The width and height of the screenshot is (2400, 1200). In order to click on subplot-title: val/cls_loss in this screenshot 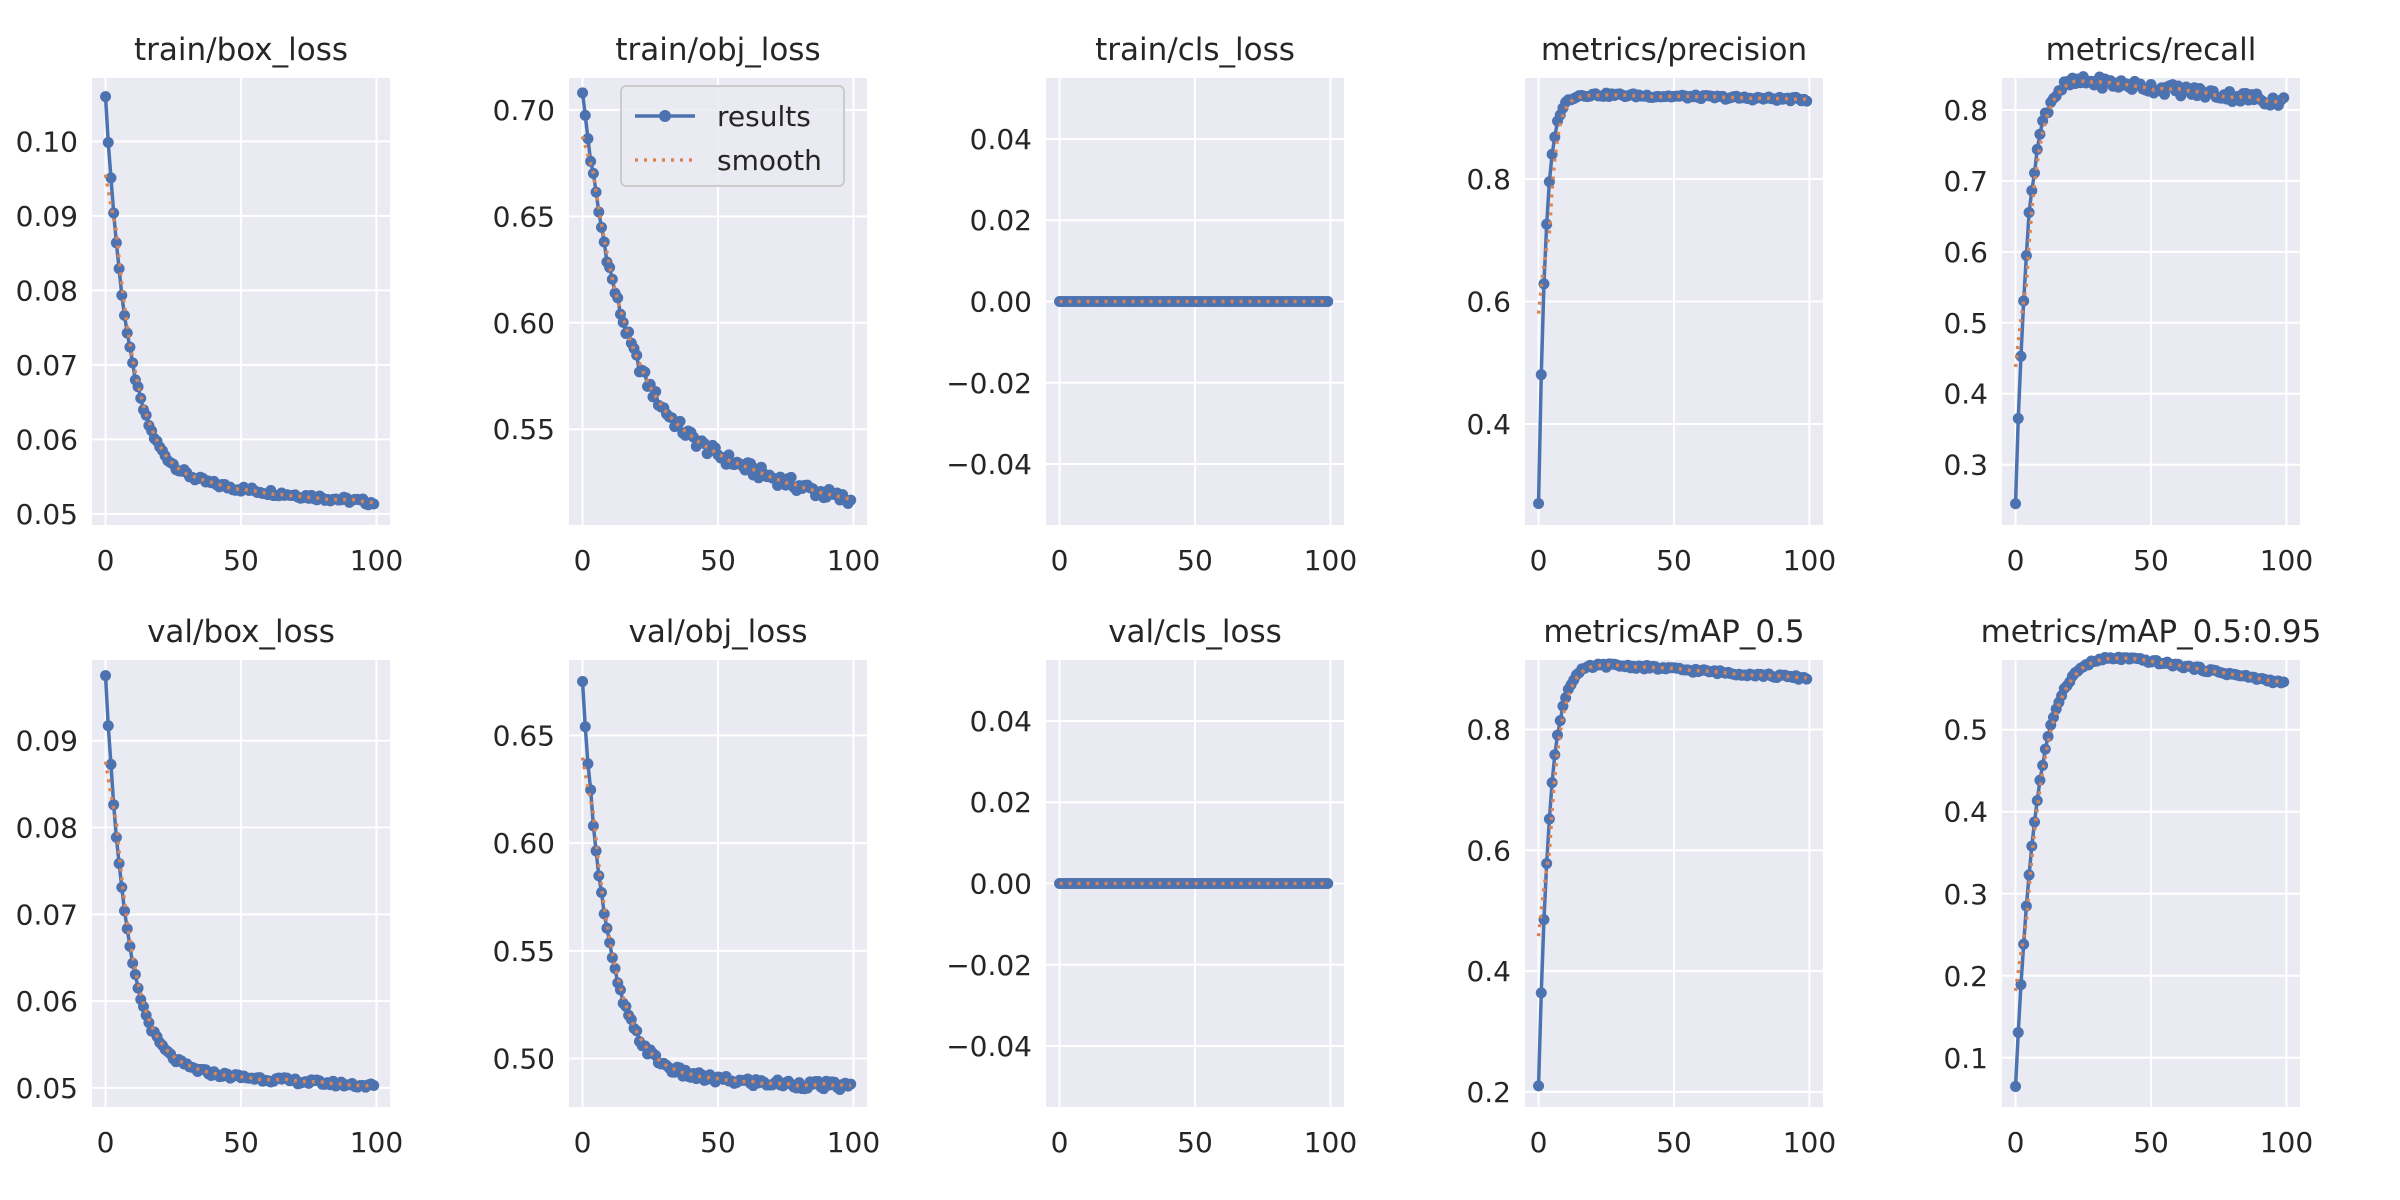, I will do `click(1195, 632)`.